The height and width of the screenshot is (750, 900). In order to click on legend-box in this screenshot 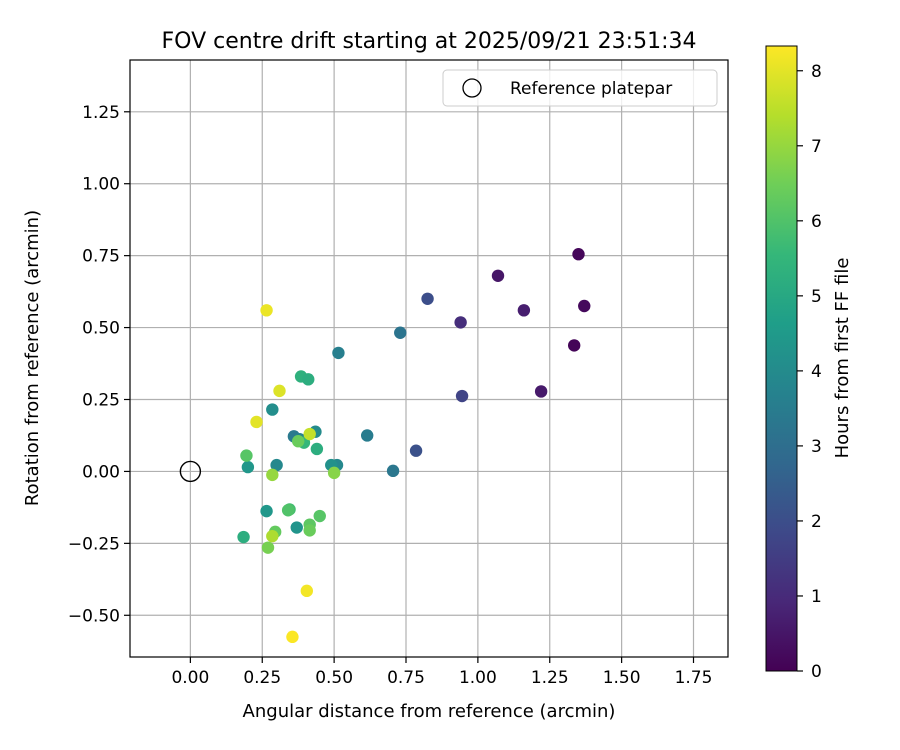, I will do `click(580, 88)`.